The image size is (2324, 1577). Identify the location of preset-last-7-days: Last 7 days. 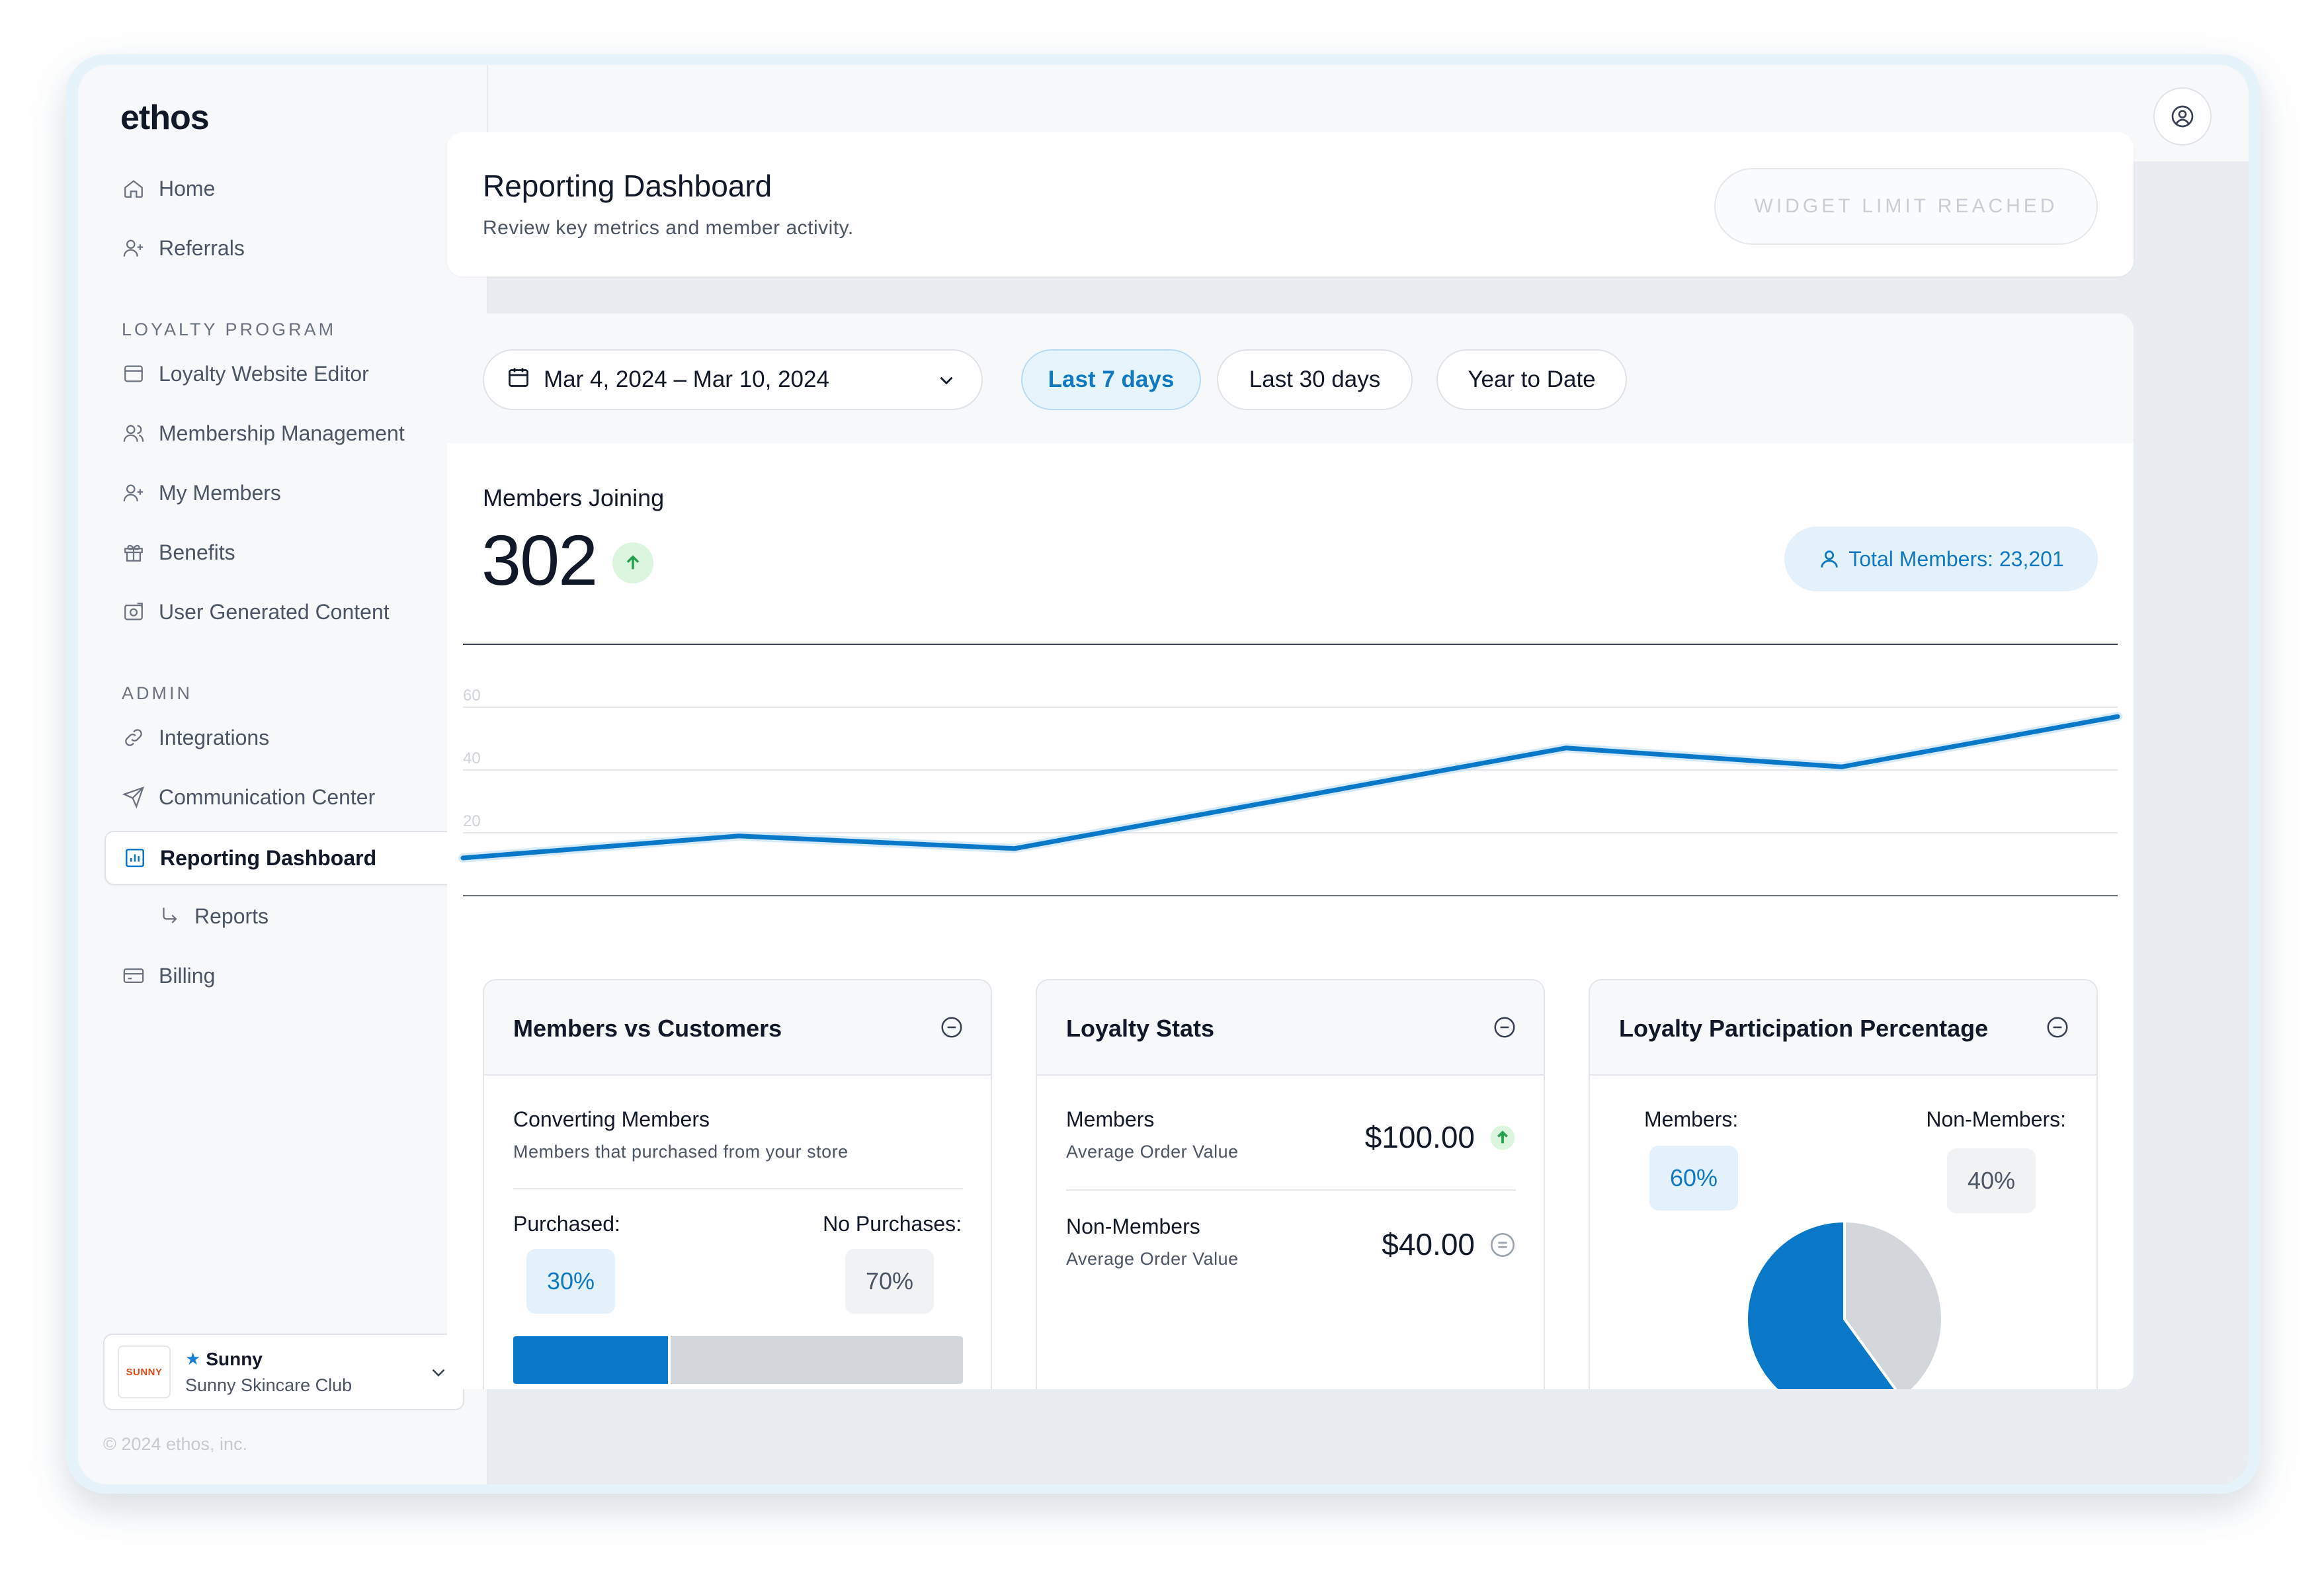
(1111, 379).